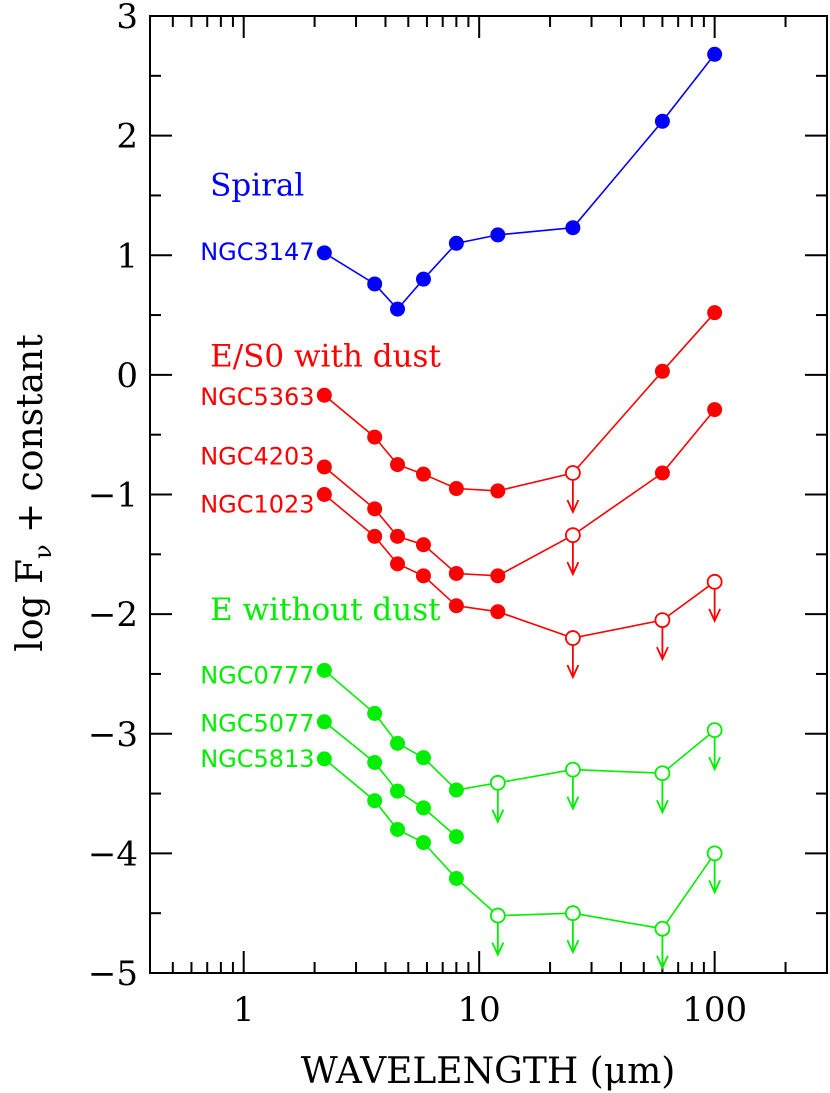  What do you see at coordinates (519, 181) in the screenshot?
I see `series-NGC3147` at bounding box center [519, 181].